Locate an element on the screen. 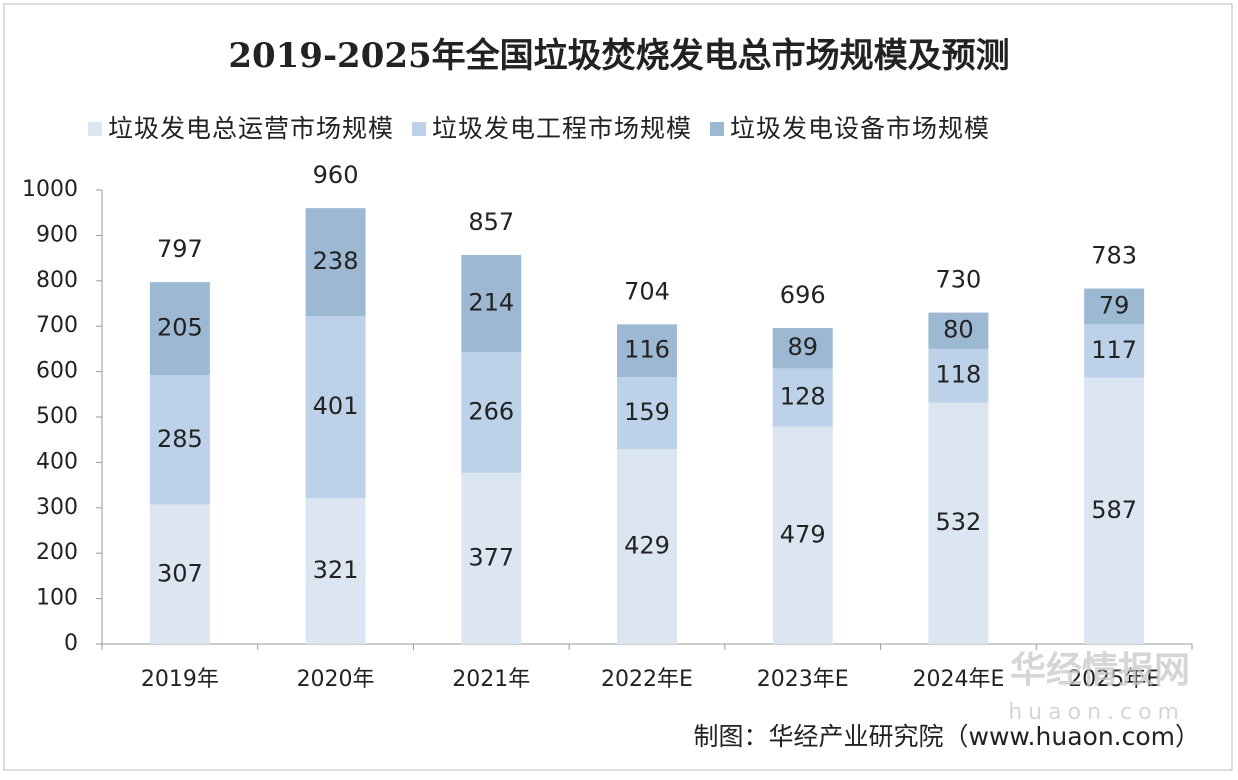  data-label: 238 is located at coordinates (336, 261).